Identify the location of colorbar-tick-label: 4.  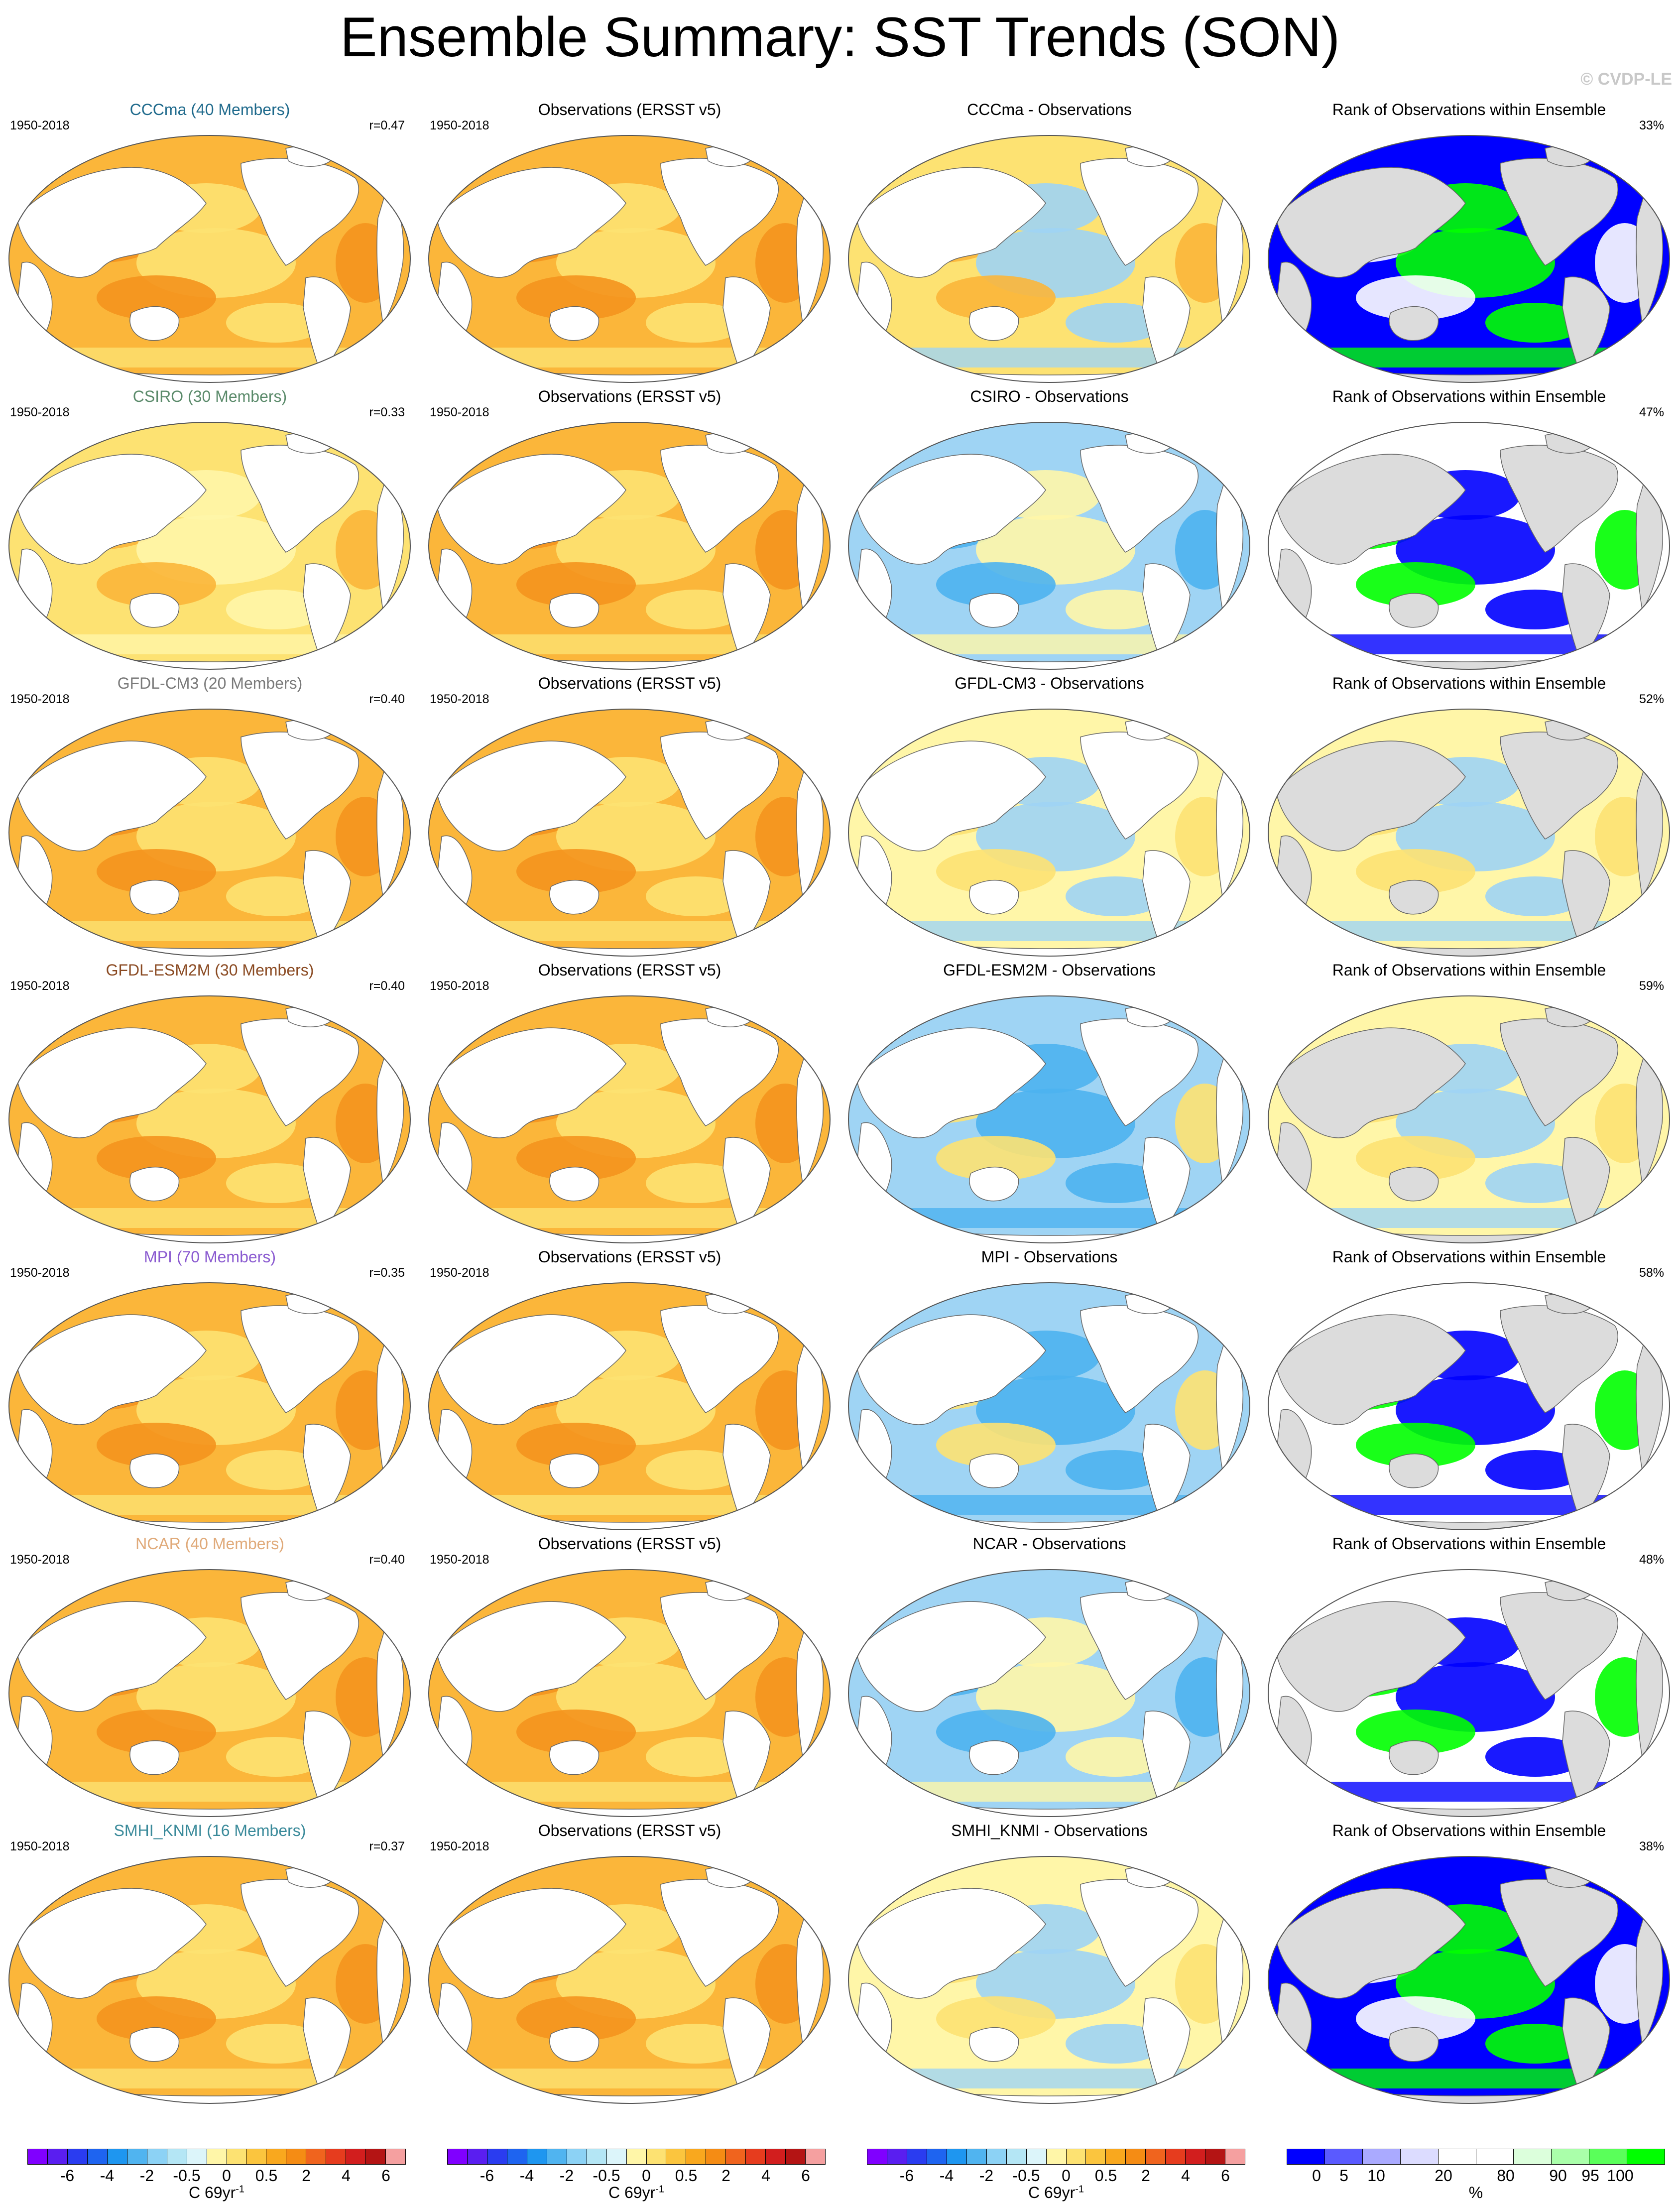
(1185, 2176).